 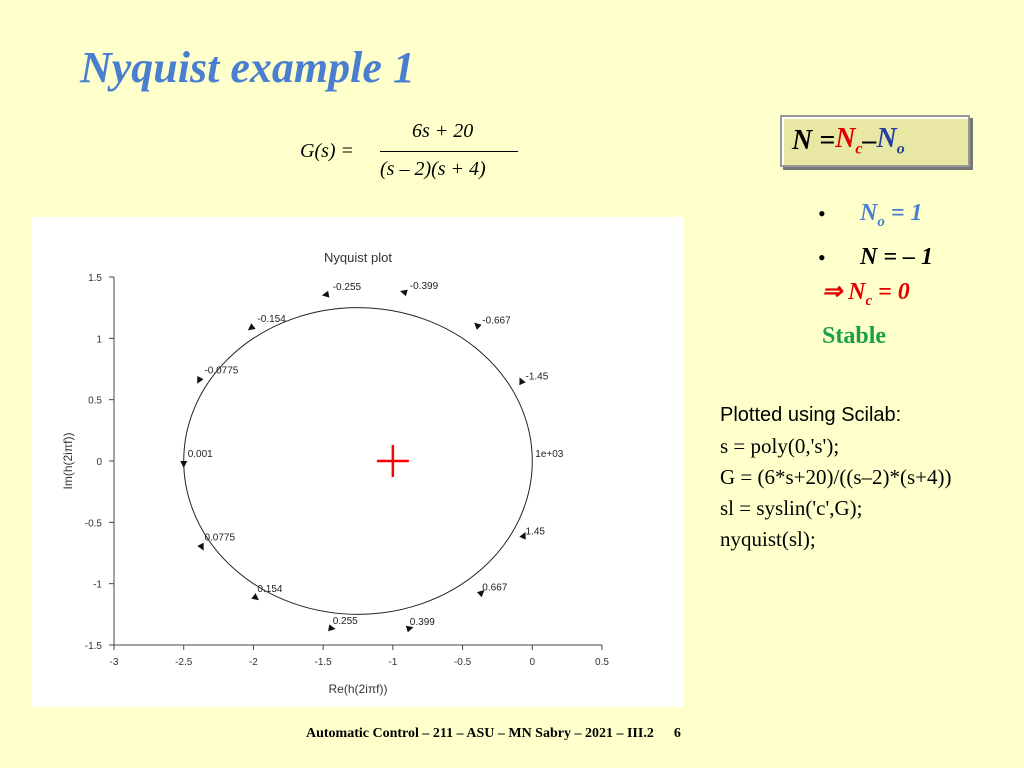 I want to click on y-tick-label: 0.5, so click(x=95, y=401).